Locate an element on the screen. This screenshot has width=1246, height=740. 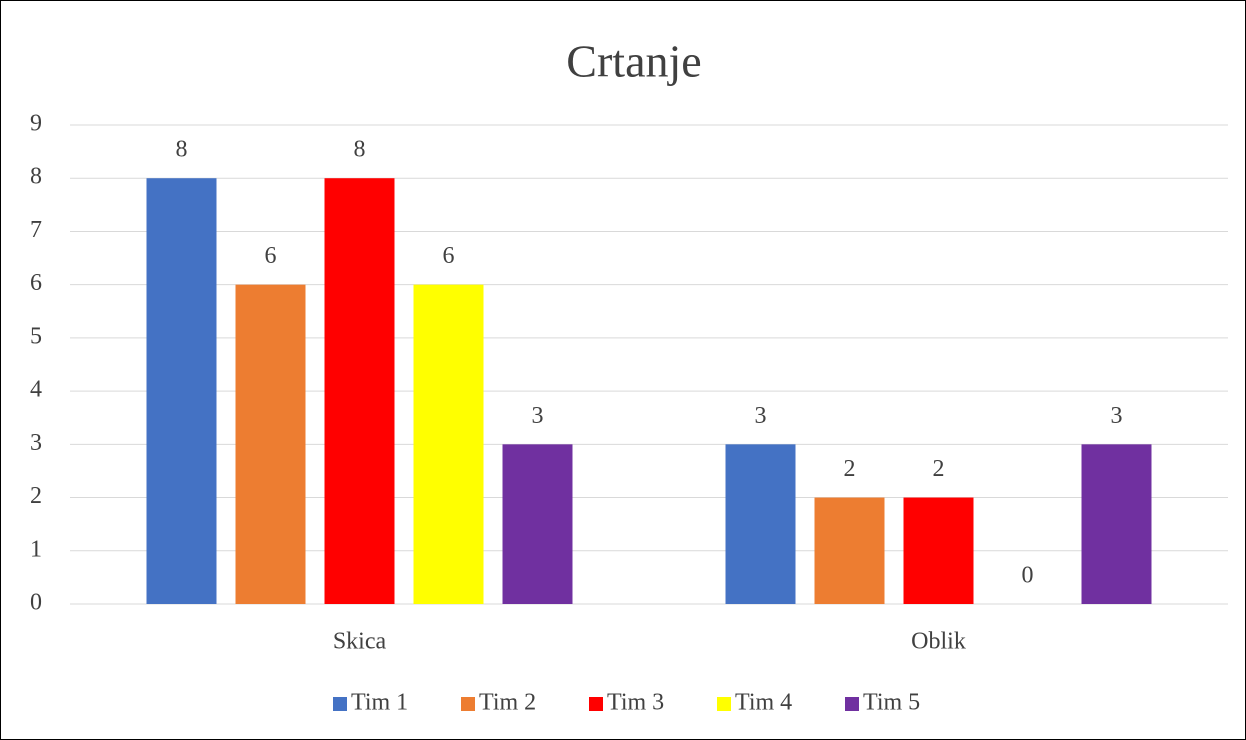
y-tick-label: 5 is located at coordinates (36, 336).